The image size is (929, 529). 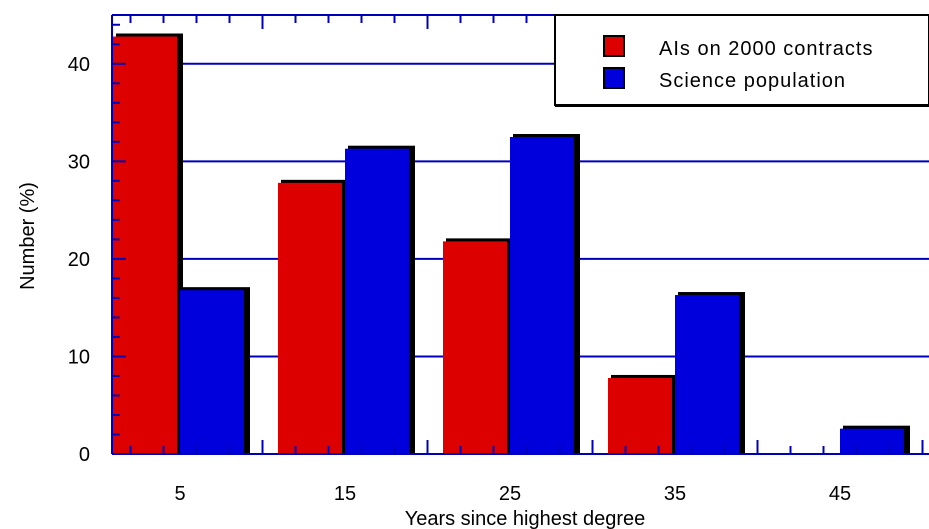 I want to click on x-tick-label-5: 5, so click(x=179, y=494).